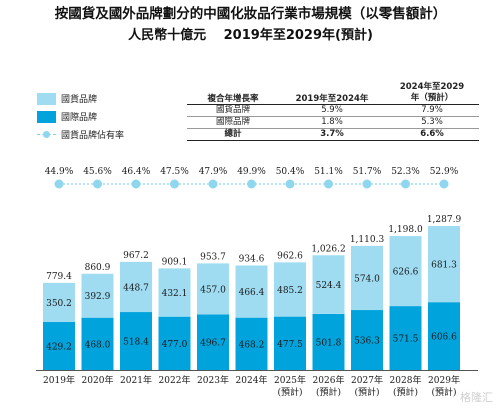 Image resolution: width=501 pixels, height=411 pixels. I want to click on data-label-international: 571.5, so click(406, 340).